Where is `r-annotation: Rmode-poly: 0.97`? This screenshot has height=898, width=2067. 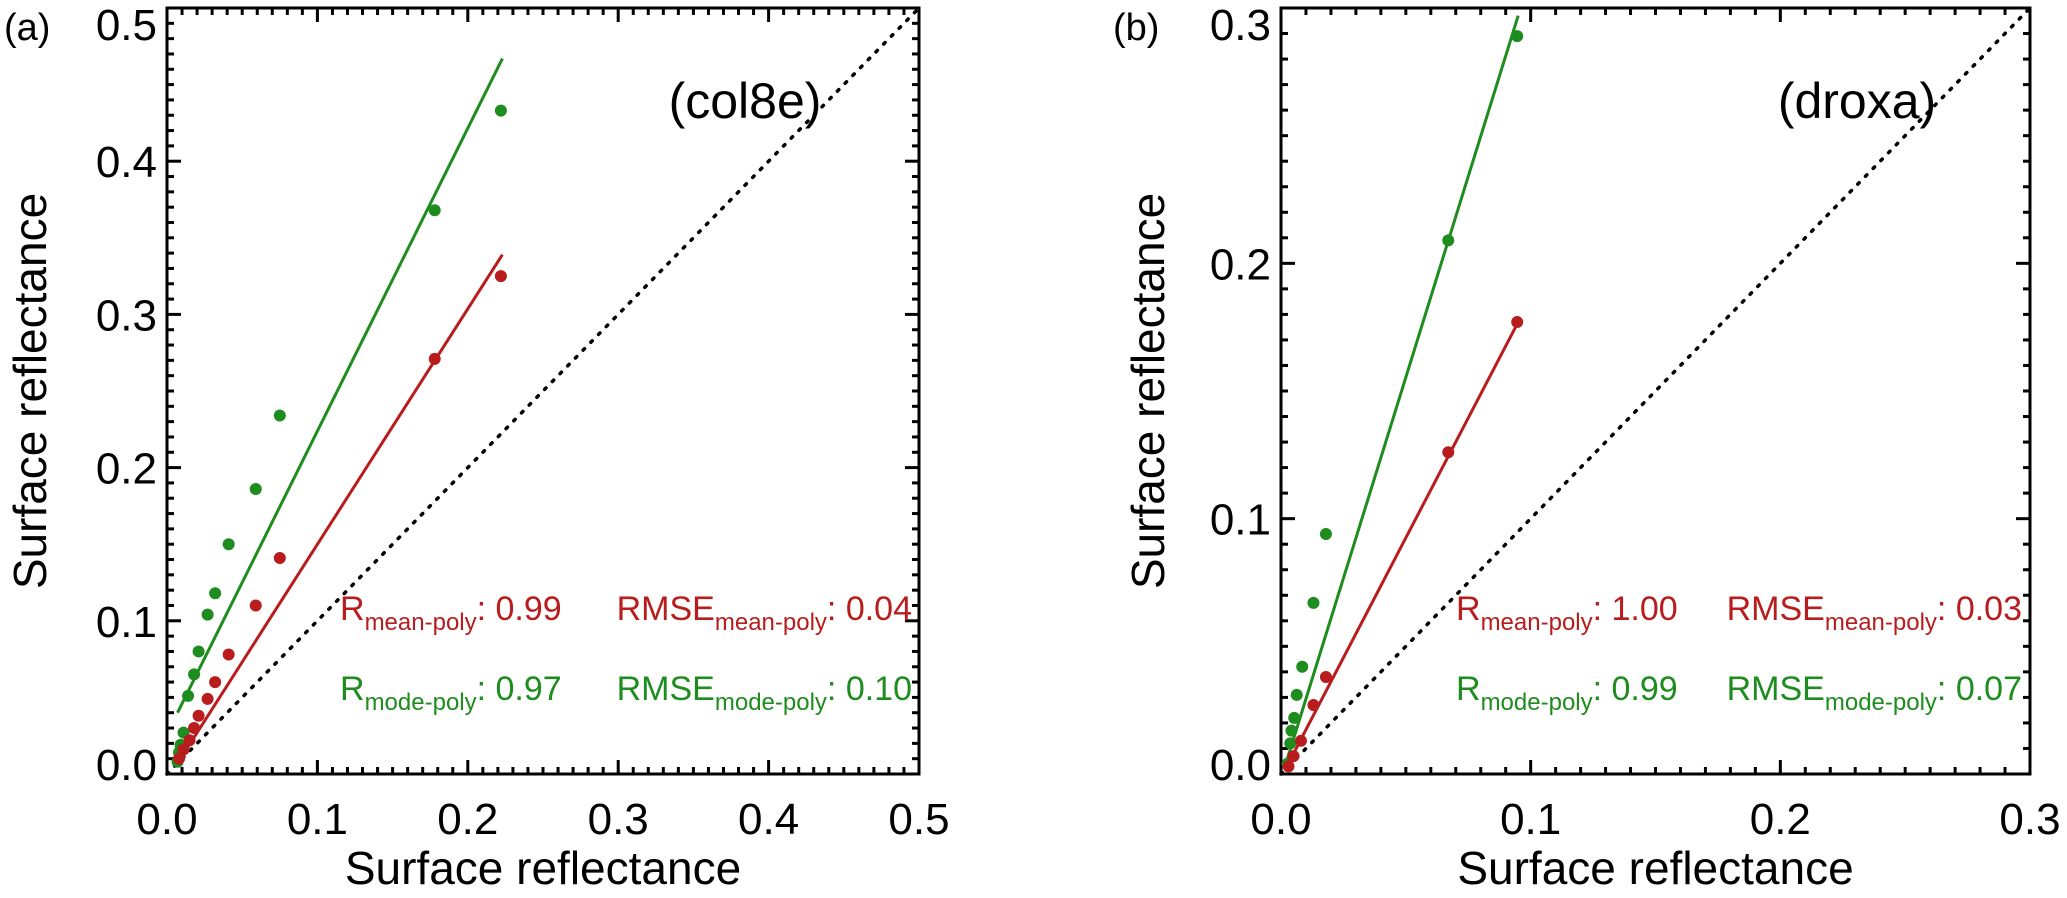 r-annotation: Rmode-poly: 0.97 is located at coordinates (451, 693).